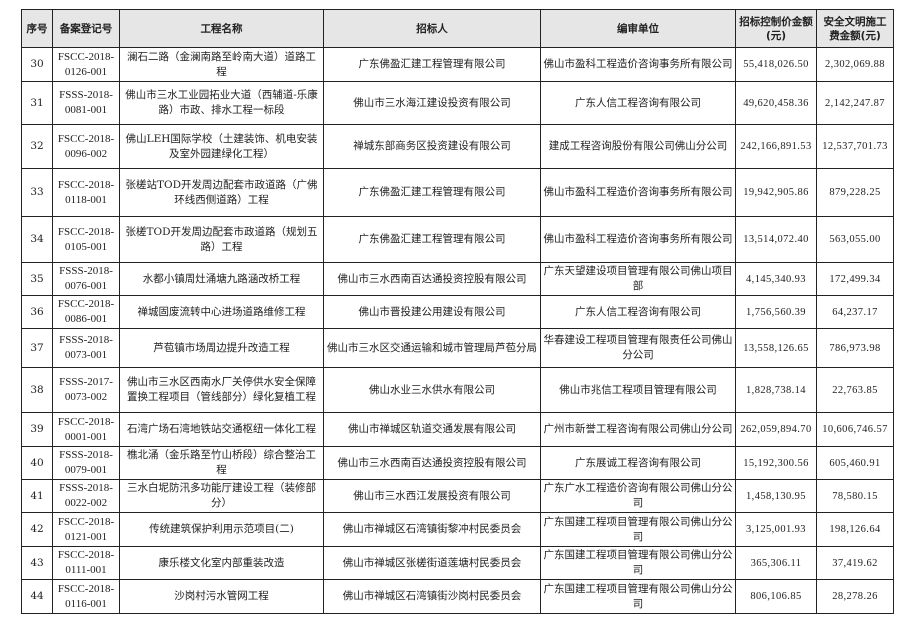 This screenshot has height=643, width=910. What do you see at coordinates (855, 463) in the screenshot?
I see `cell-safety-fee: 605,460.91` at bounding box center [855, 463].